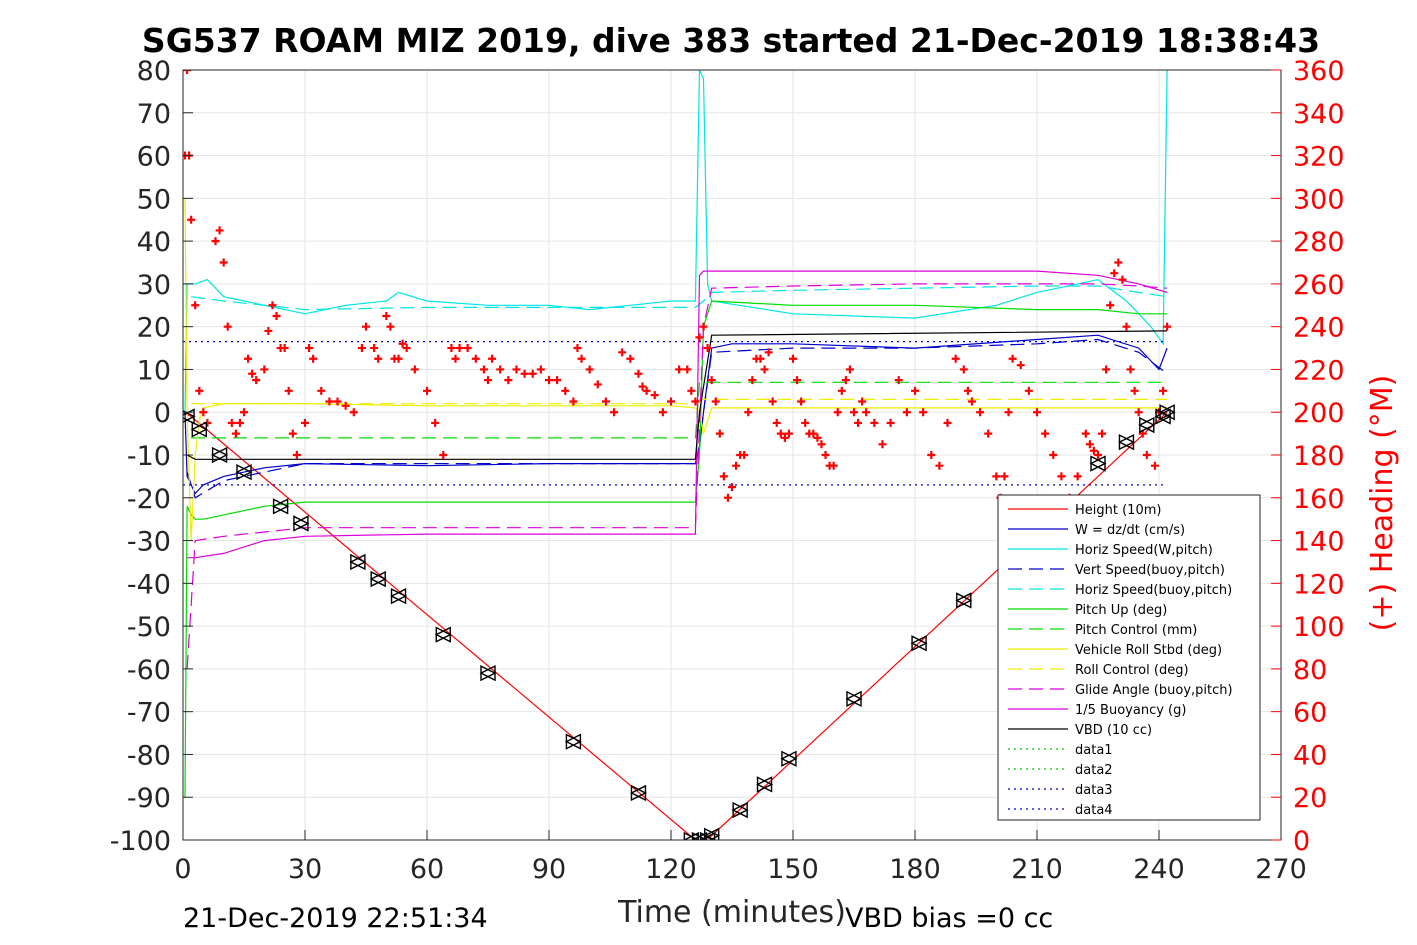 Image resolution: width=1417 pixels, height=945 pixels. Describe the element at coordinates (1094, 810) in the screenshot. I see `legend-label: data4` at that location.